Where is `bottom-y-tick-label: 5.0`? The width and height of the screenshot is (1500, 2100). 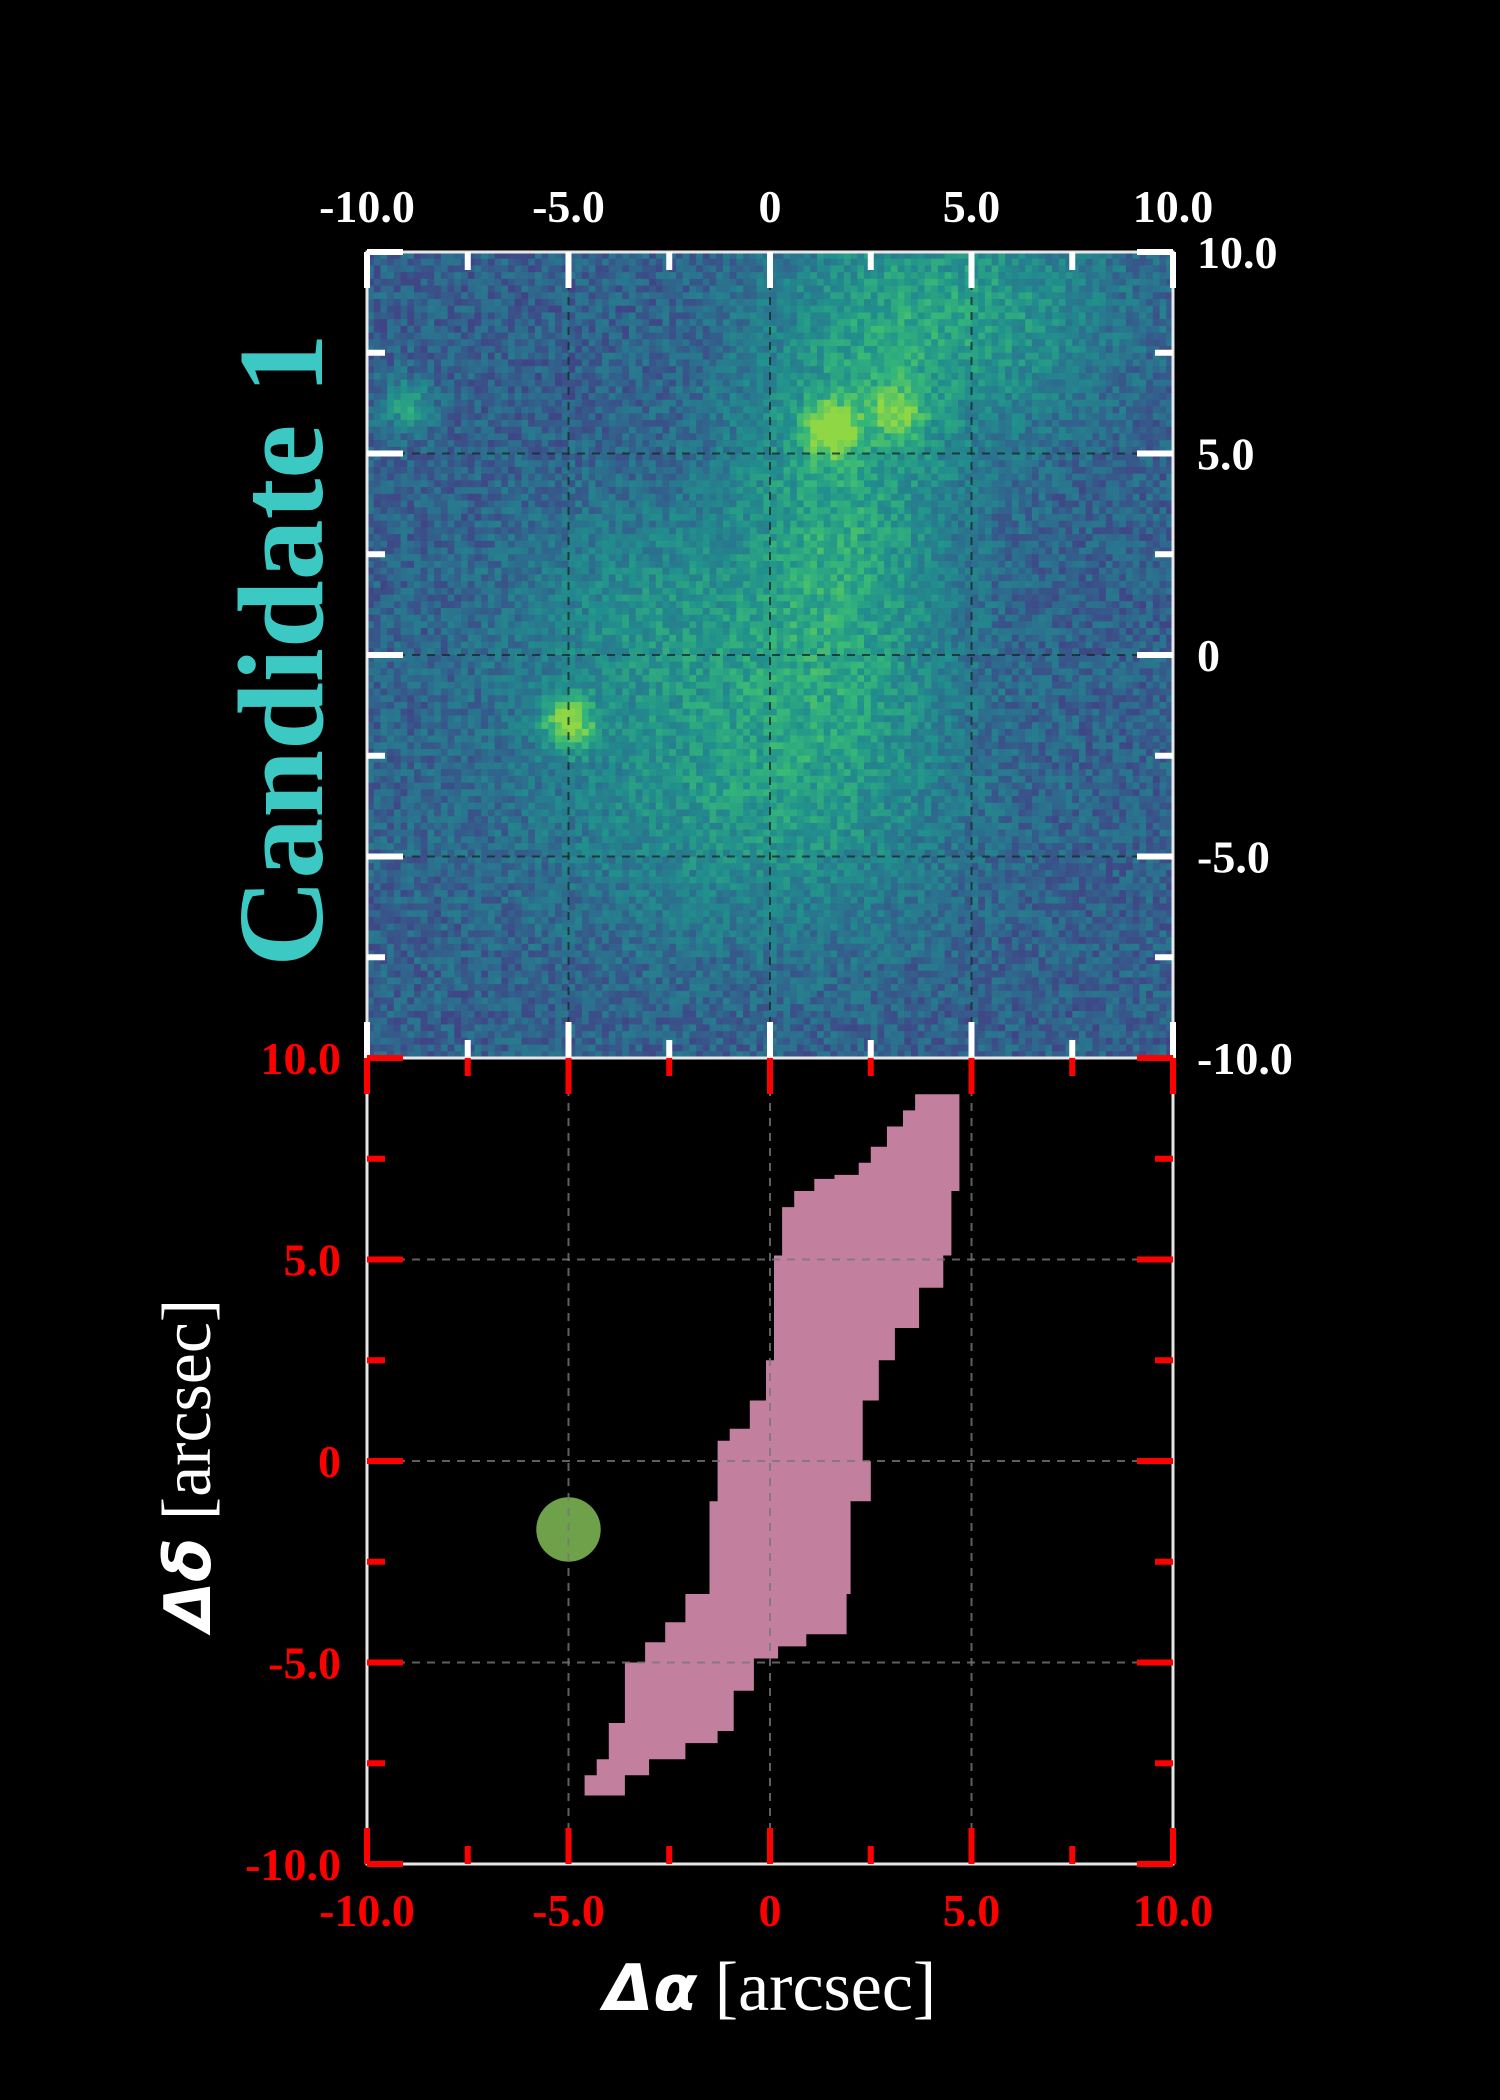
bottom-y-tick-label: 5.0 is located at coordinates (313, 1260).